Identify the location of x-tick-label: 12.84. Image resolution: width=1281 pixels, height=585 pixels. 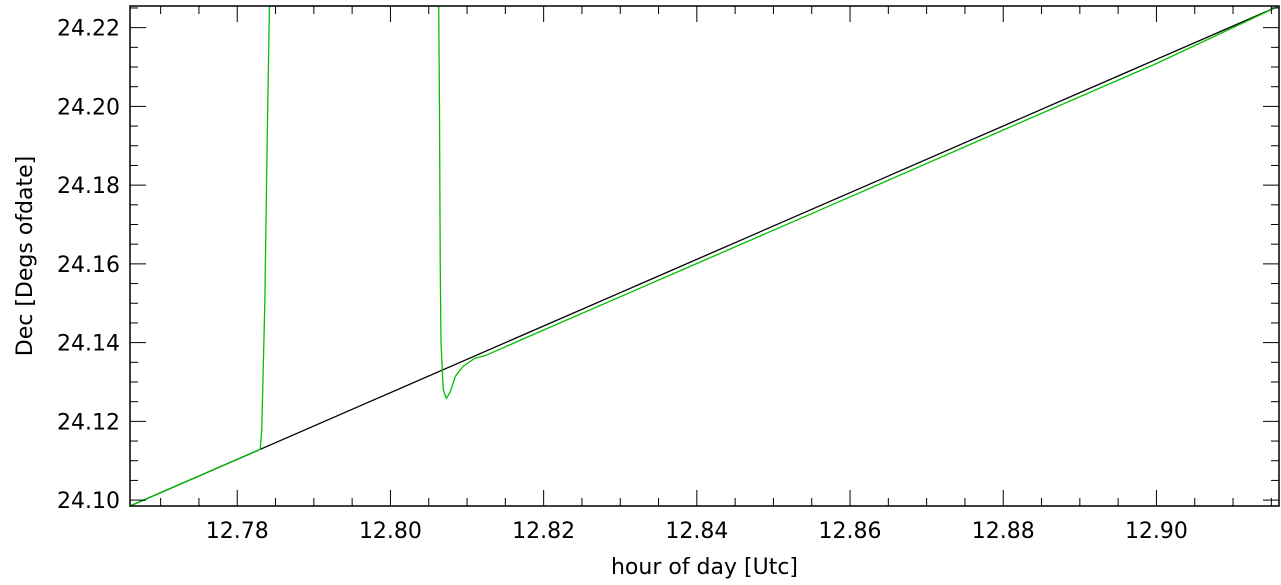
(696, 531).